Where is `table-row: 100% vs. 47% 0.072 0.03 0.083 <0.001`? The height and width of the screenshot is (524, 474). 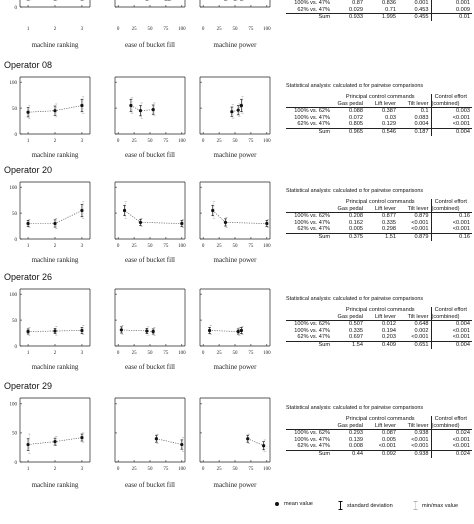
table-row: 100% vs. 47% 0.072 0.03 0.083 <0.001 is located at coordinates (379, 118).